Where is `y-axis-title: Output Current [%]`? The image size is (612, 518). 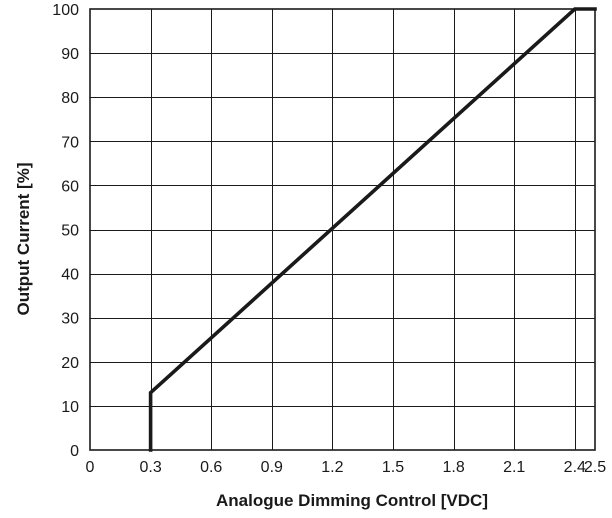 y-axis-title: Output Current [%] is located at coordinates (23, 239).